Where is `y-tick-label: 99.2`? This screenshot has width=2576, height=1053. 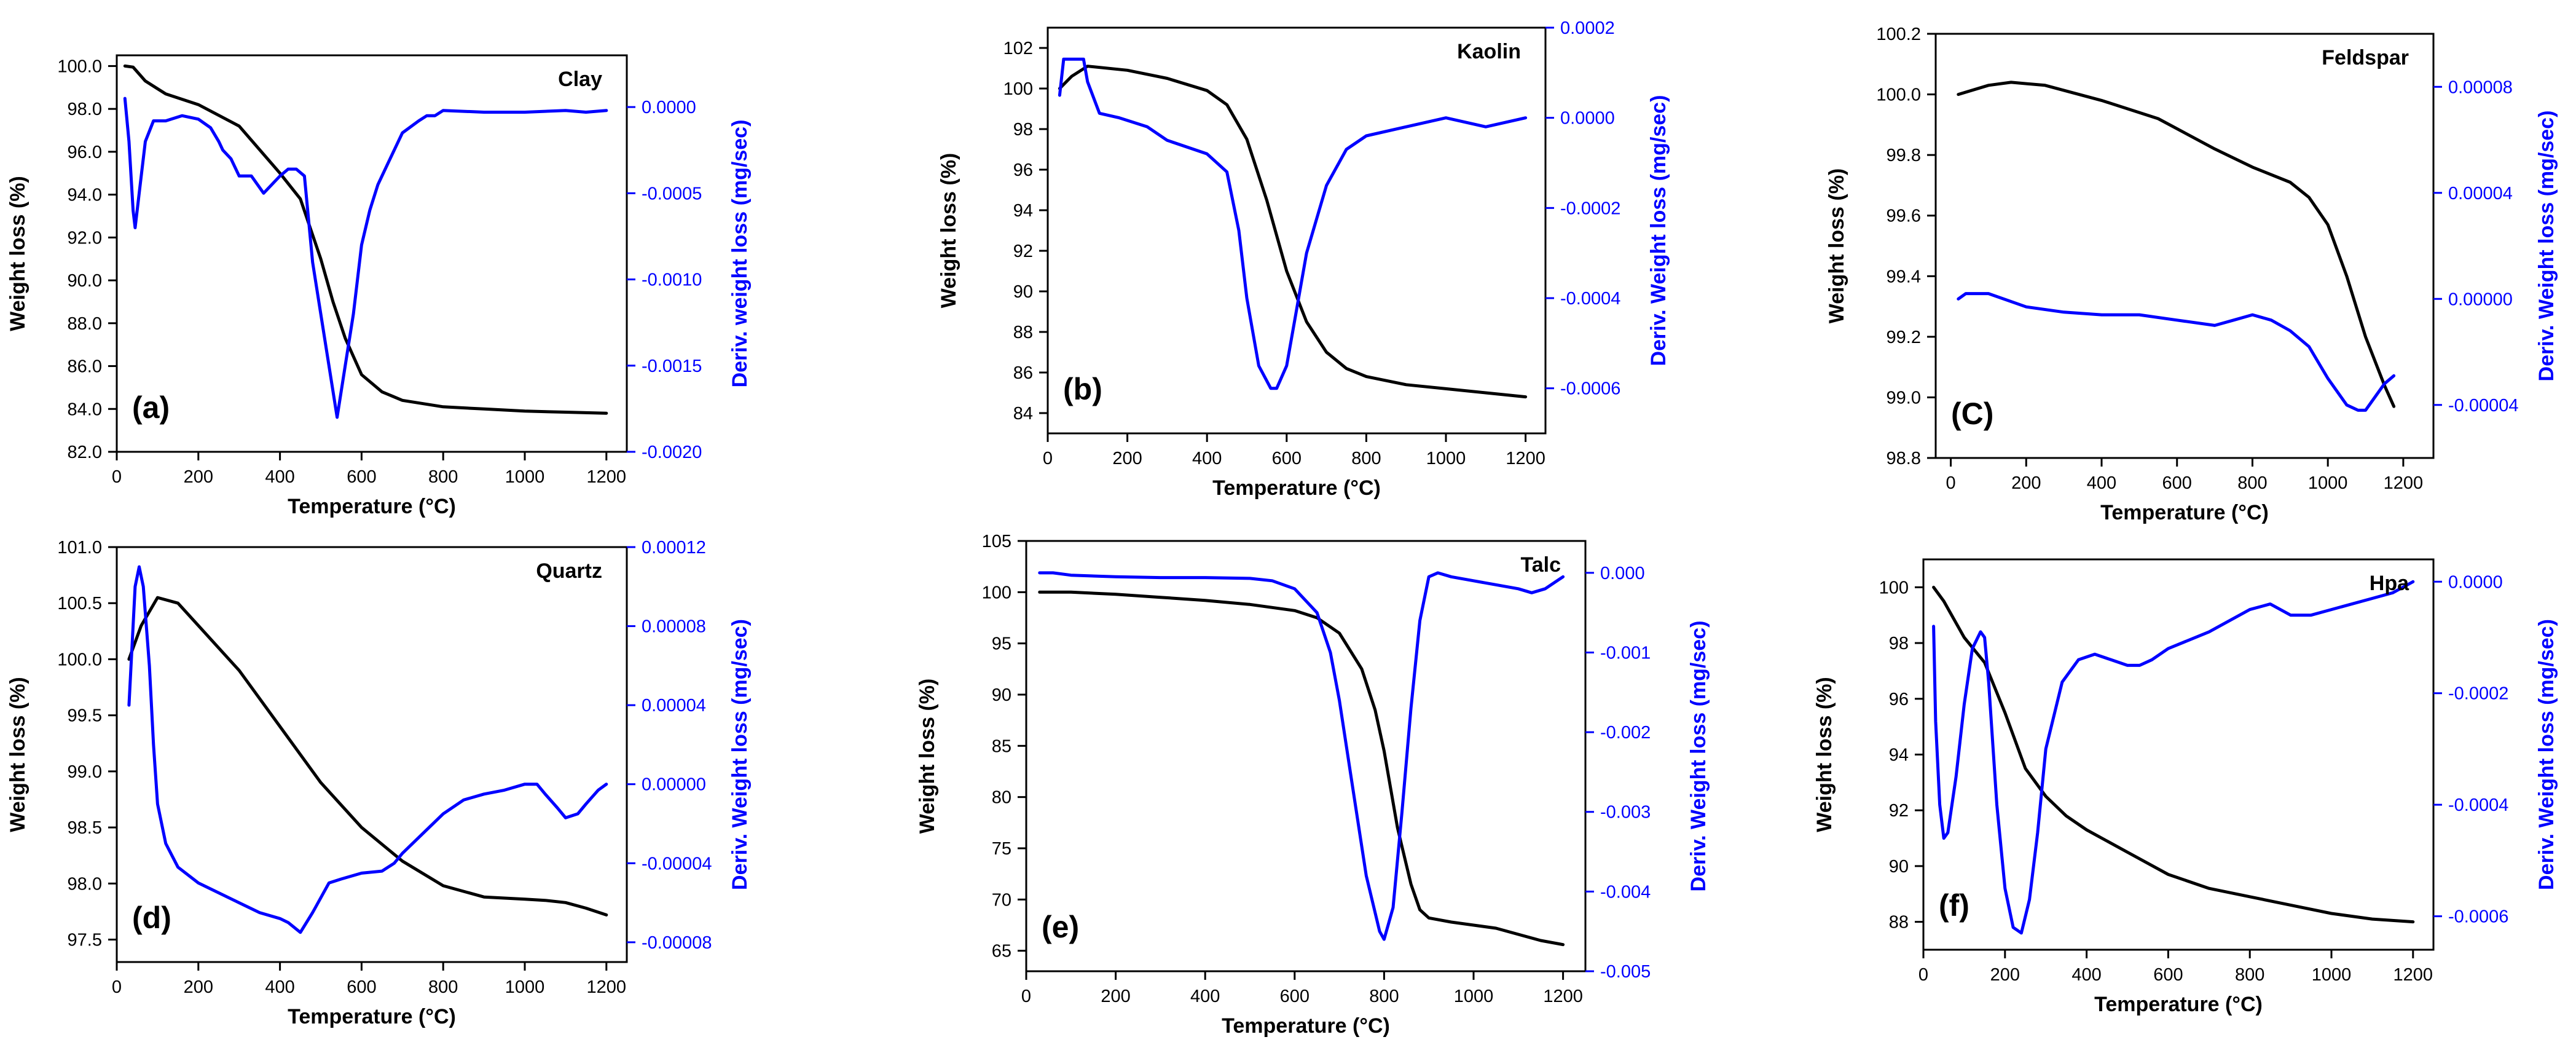 y-tick-label: 99.2 is located at coordinates (1904, 337).